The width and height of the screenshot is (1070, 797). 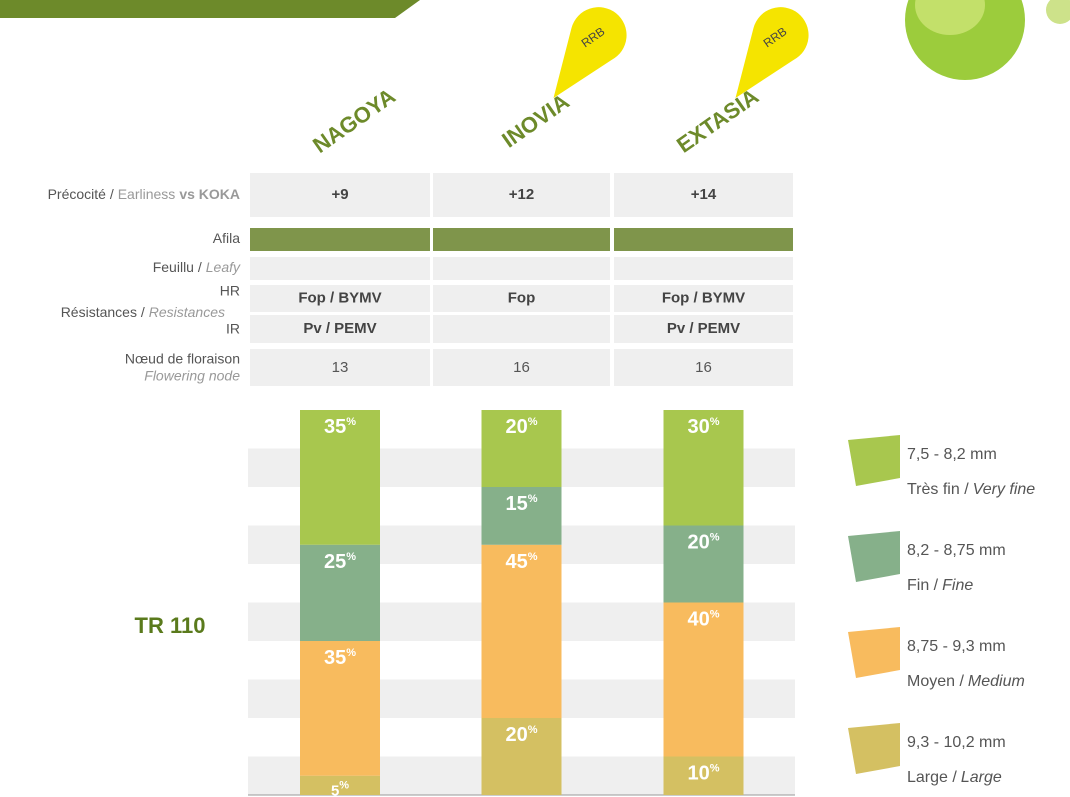 I want to click on cell-value: +9, so click(x=339, y=194).